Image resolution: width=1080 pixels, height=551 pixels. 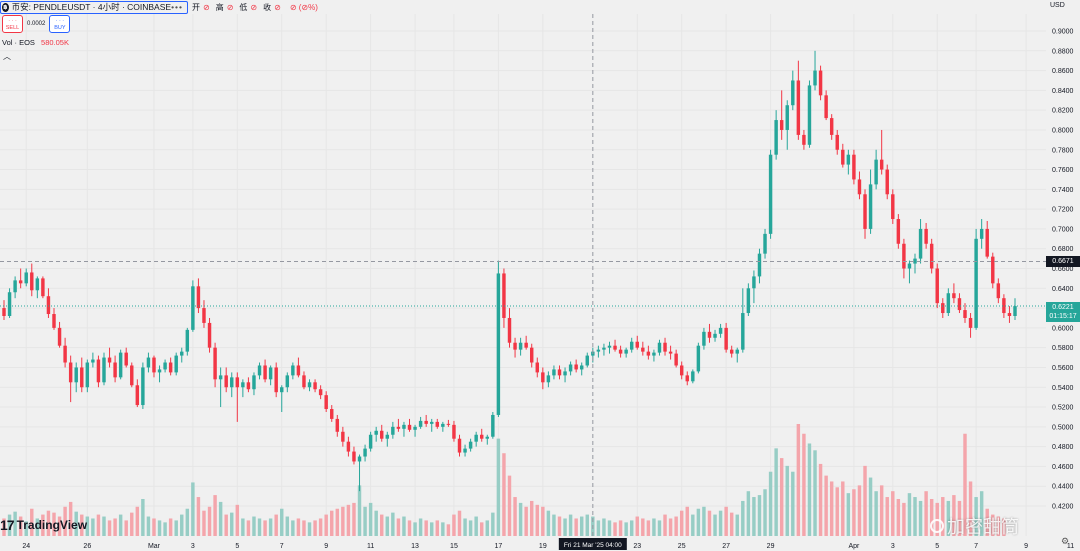 I want to click on collapse-icon: ︿, so click(x=7, y=56).